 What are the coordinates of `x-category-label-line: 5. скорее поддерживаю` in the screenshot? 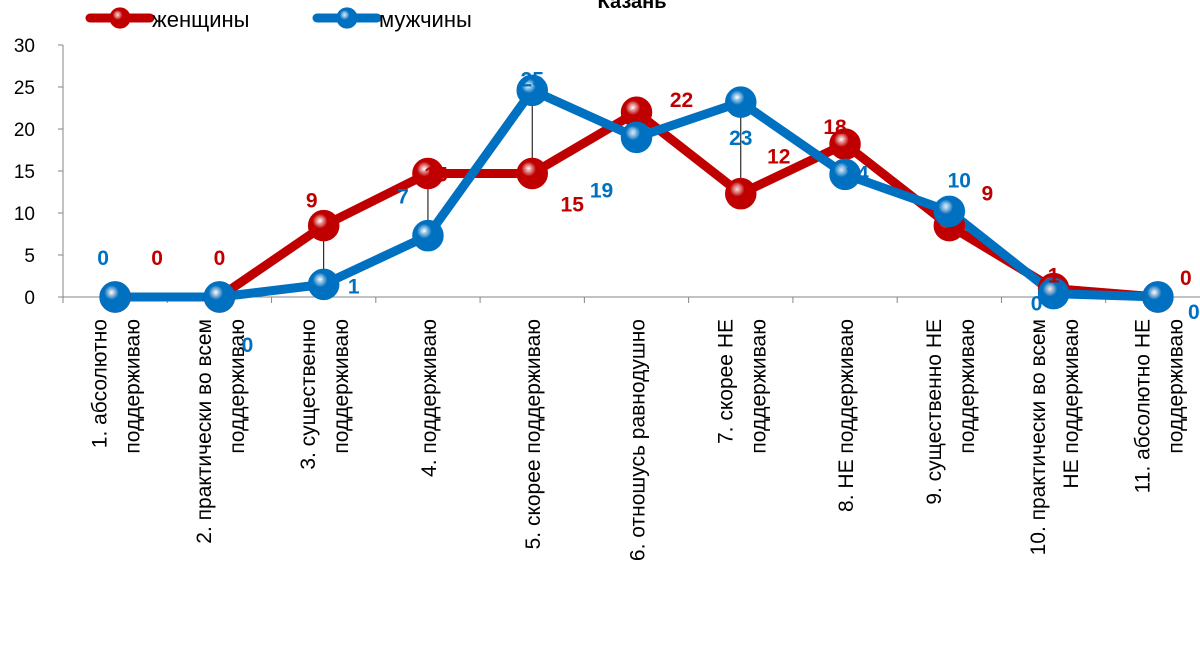 It's located at (533, 434).